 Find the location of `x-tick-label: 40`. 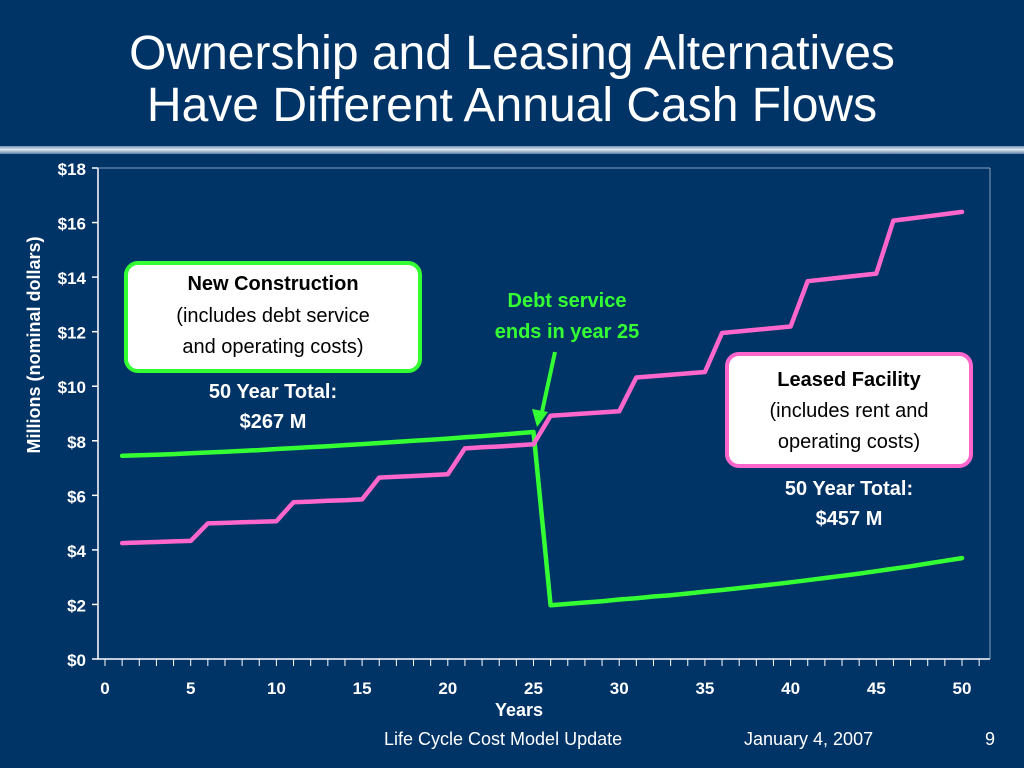

x-tick-label: 40 is located at coordinates (790, 688).